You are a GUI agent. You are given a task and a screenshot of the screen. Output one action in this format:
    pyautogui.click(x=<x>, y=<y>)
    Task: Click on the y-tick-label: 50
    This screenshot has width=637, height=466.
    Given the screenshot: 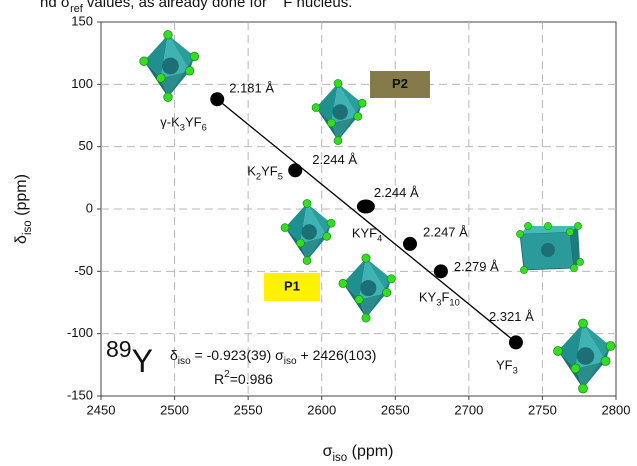 What is the action you would take?
    pyautogui.click(x=86, y=145)
    